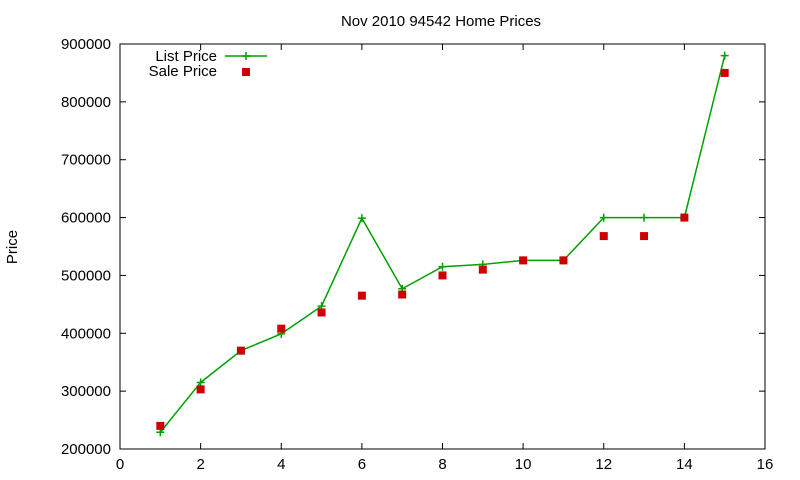 This screenshot has width=800, height=480. What do you see at coordinates (246, 72) in the screenshot?
I see `legend-marker-sale-price` at bounding box center [246, 72].